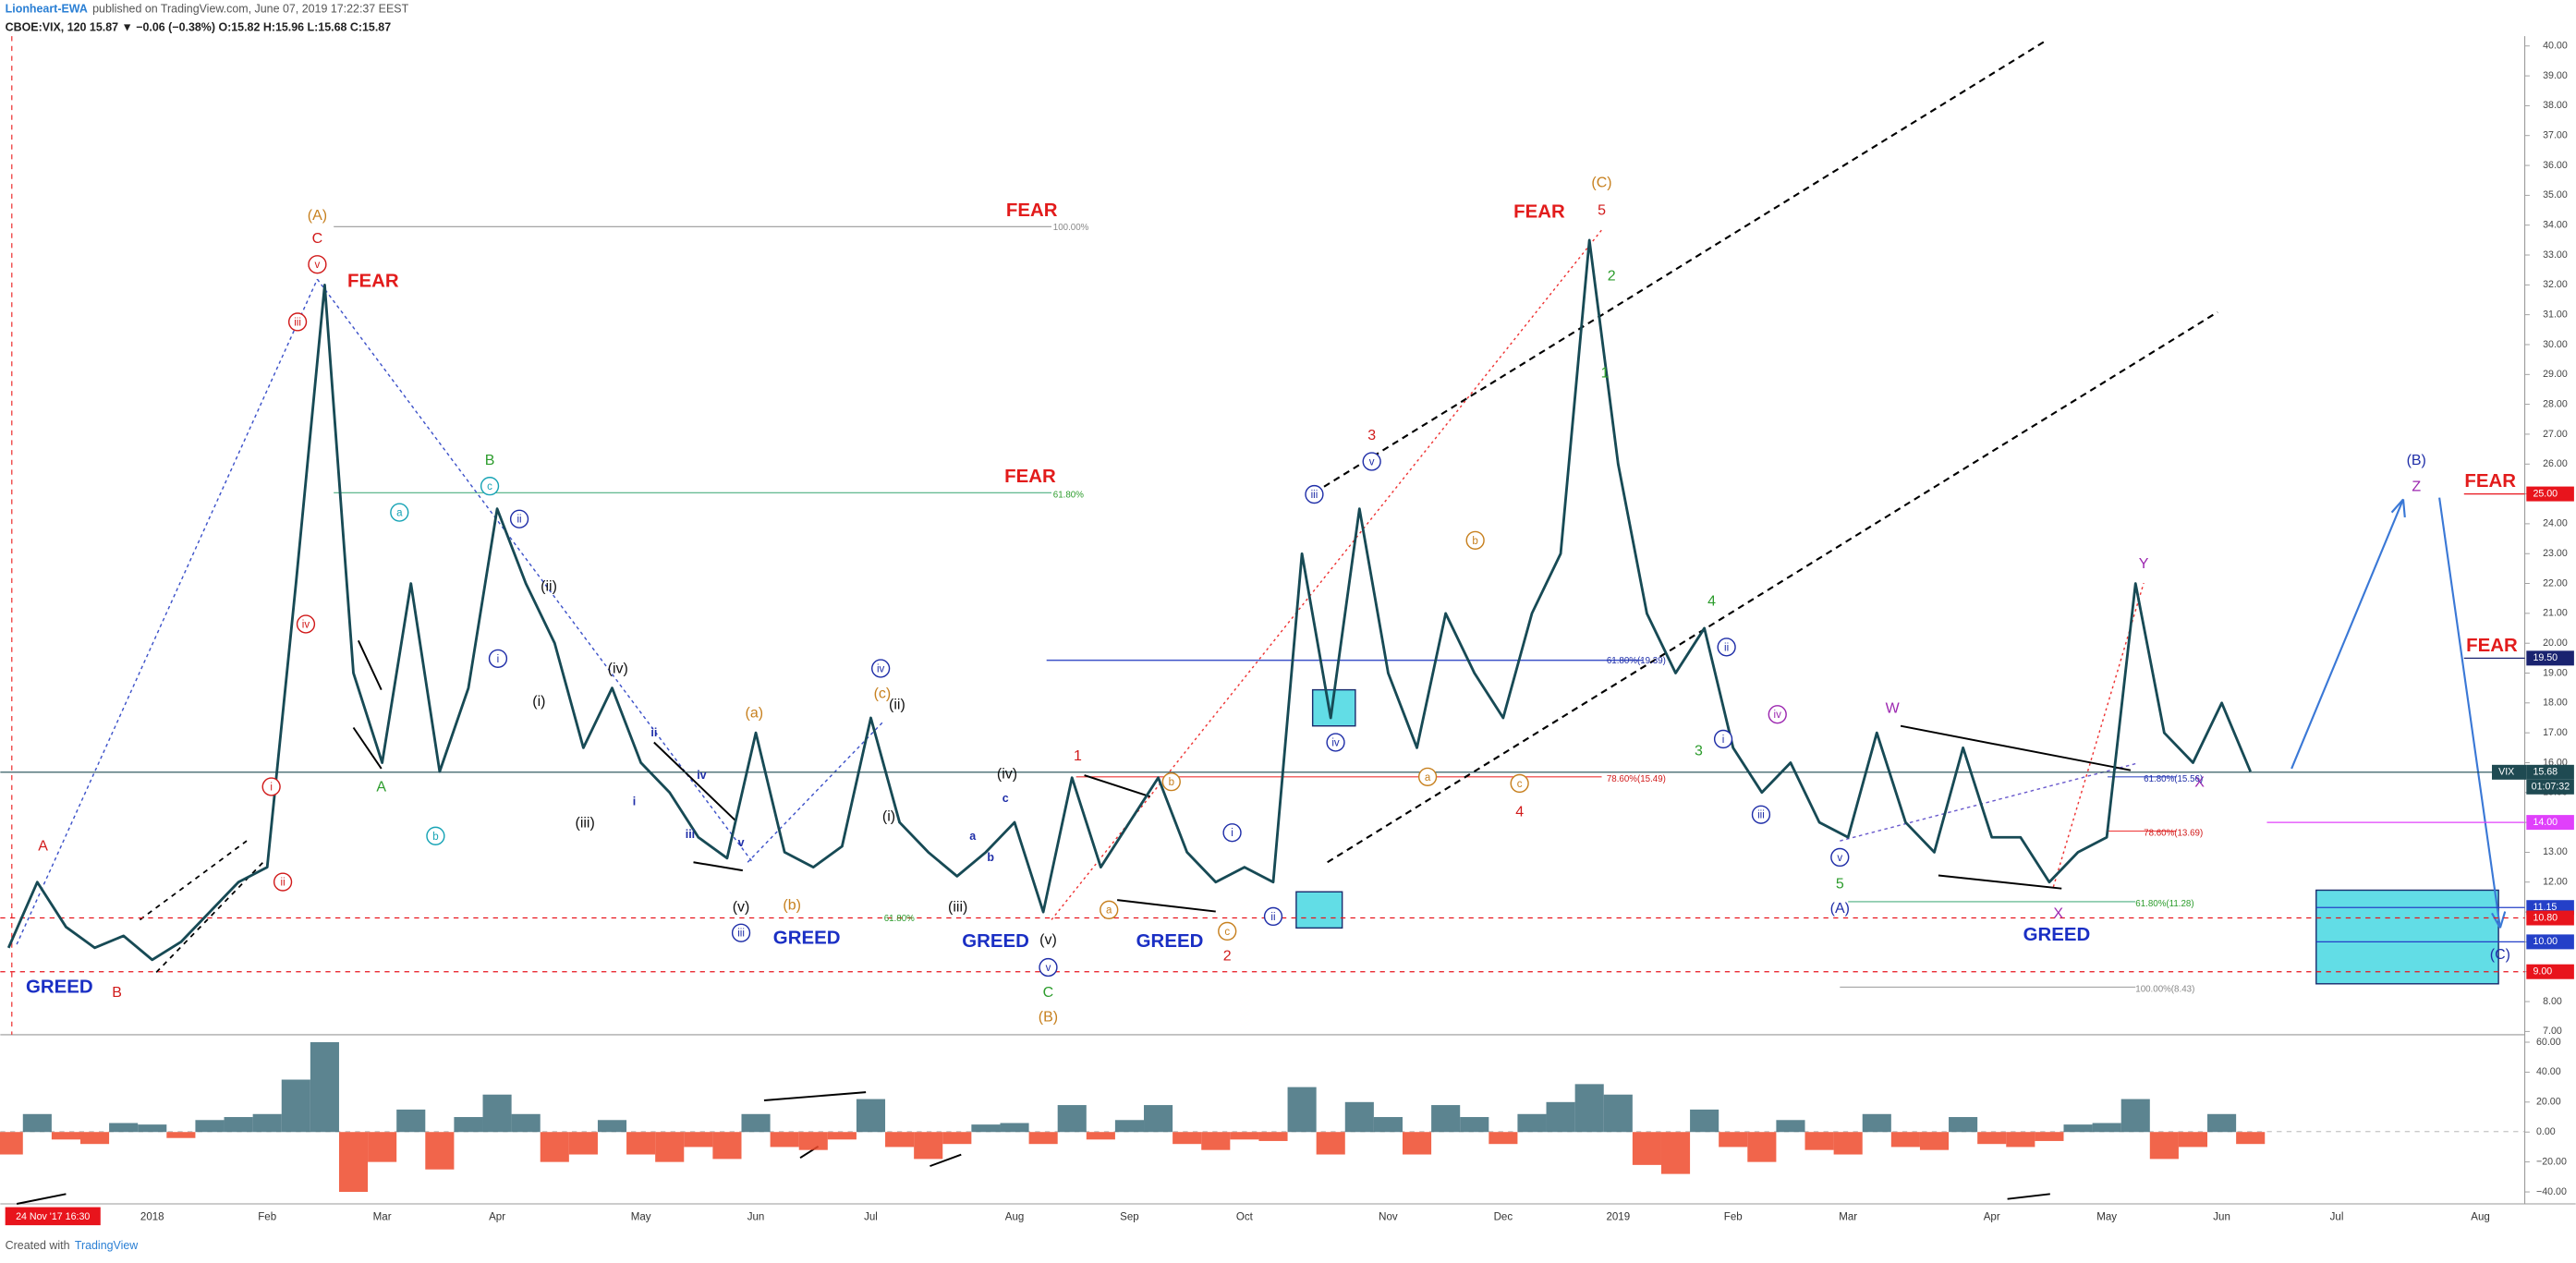  What do you see at coordinates (2337, 1216) in the screenshot?
I see `x-tick-label: Jul` at bounding box center [2337, 1216].